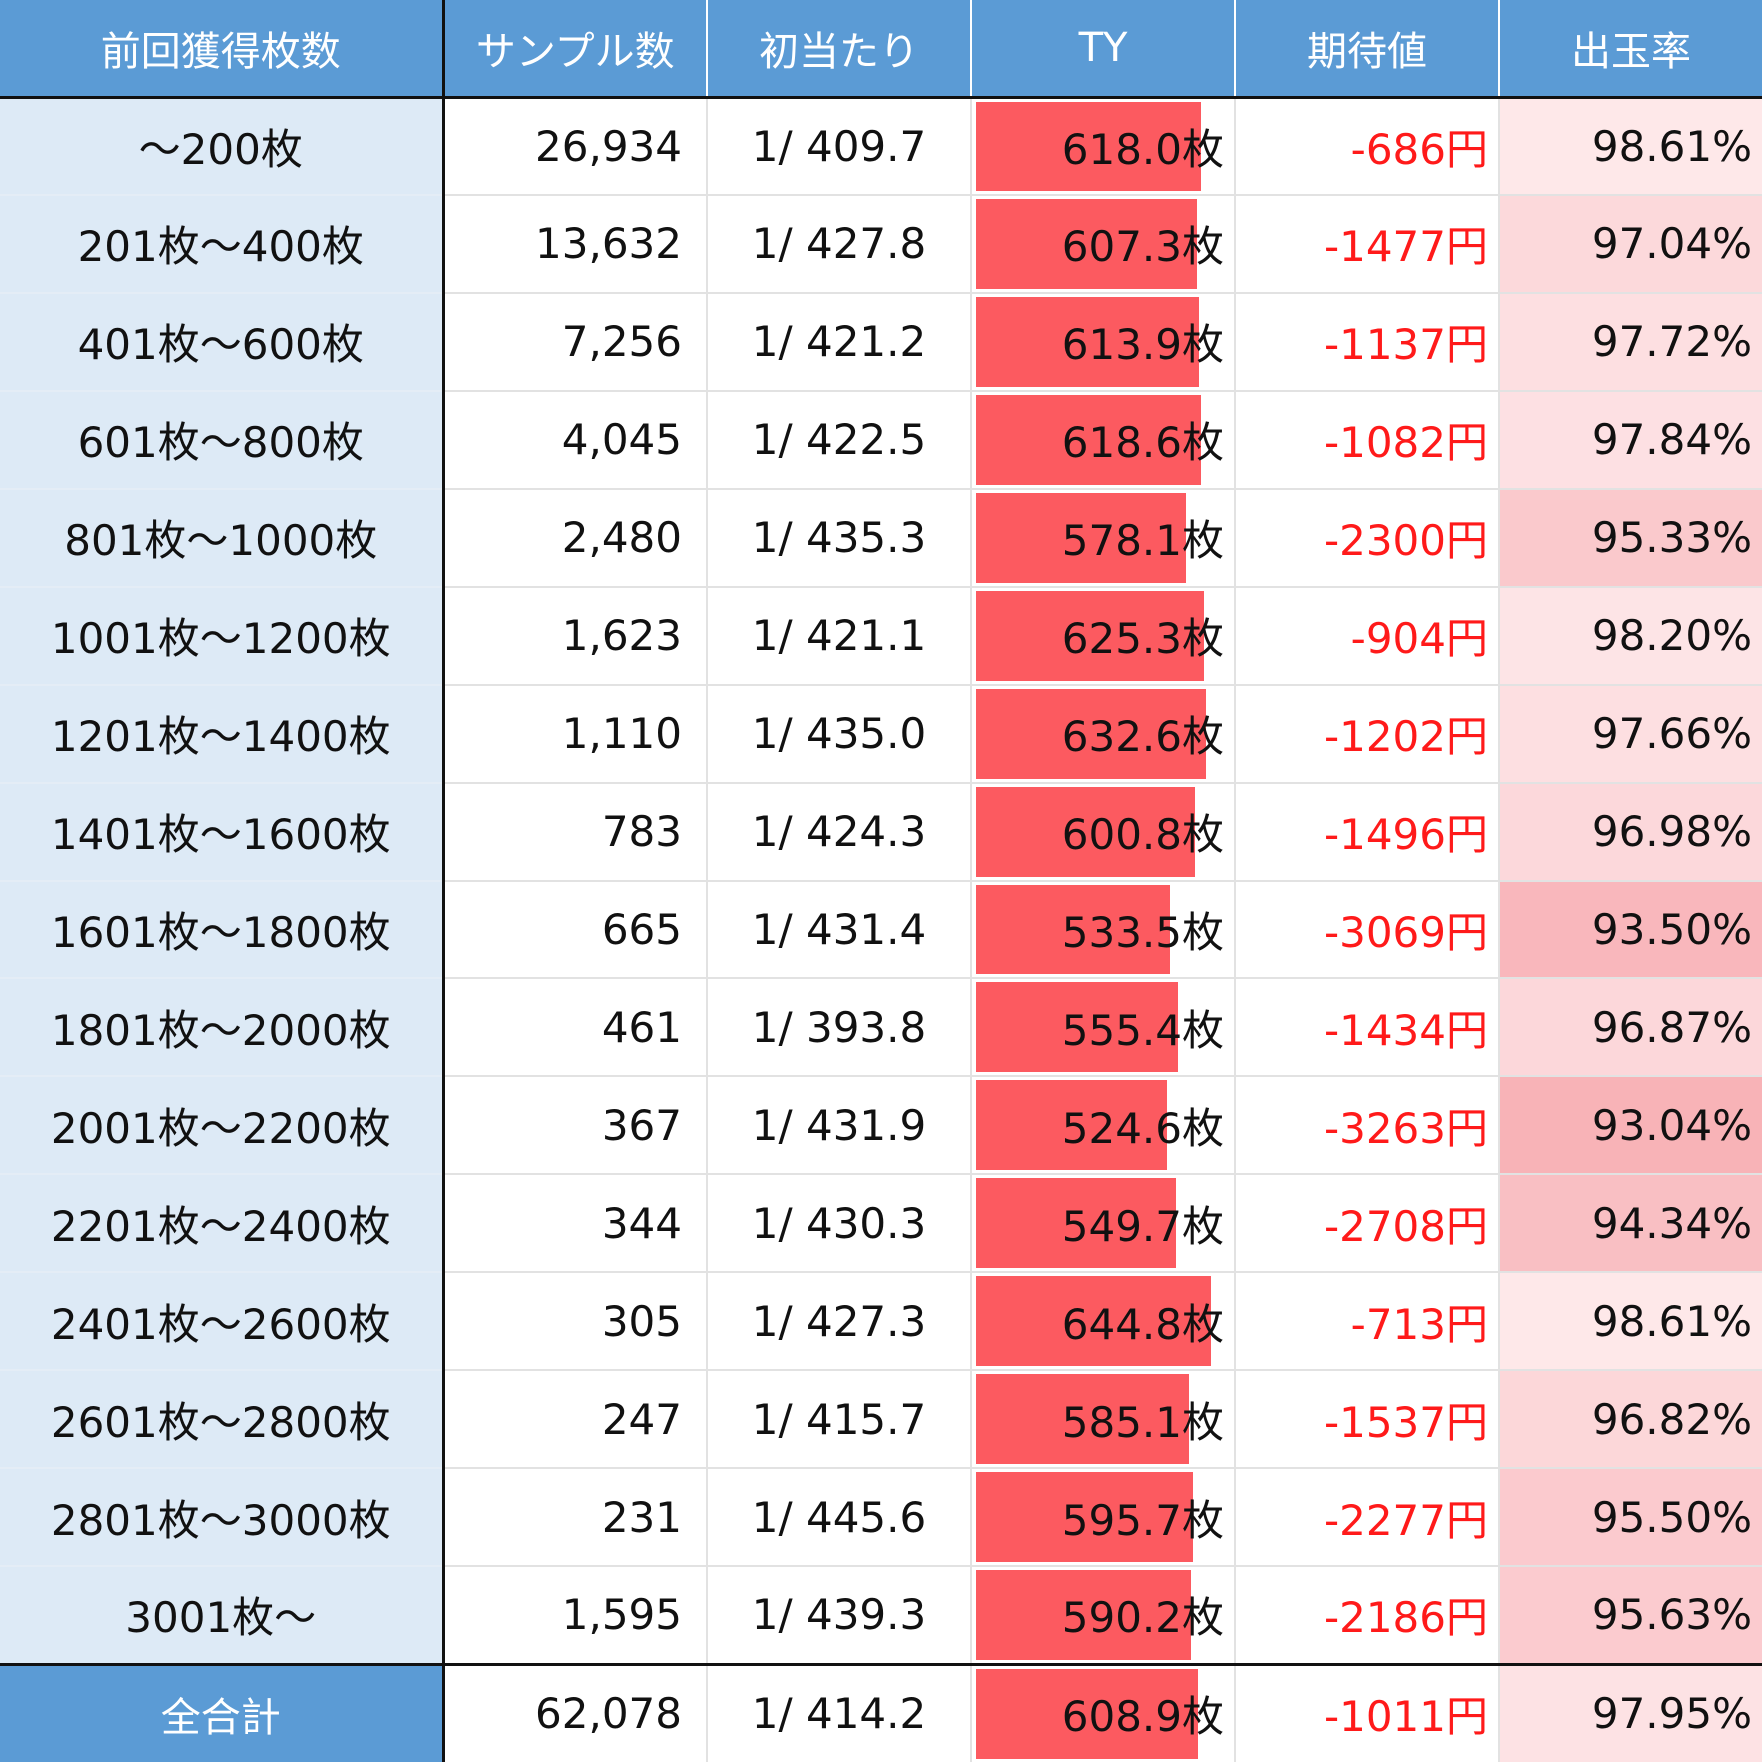 The width and height of the screenshot is (1762, 1762). Describe the element at coordinates (222, 1322) in the screenshot. I see `range-label-cell: 2401枚～2600枚` at that location.